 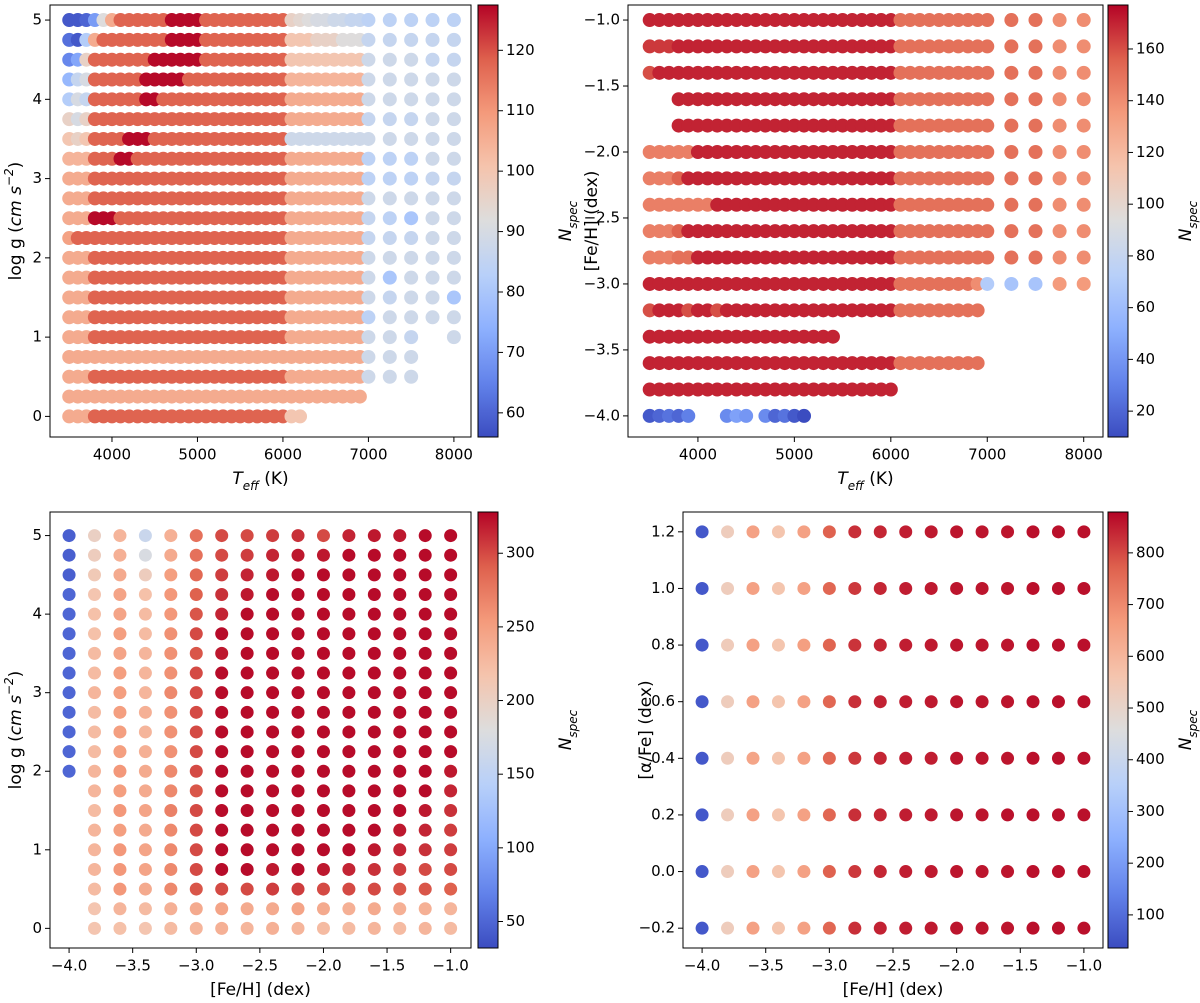 I want to click on colorbar-tick-label: 200, so click(x=1150, y=863).